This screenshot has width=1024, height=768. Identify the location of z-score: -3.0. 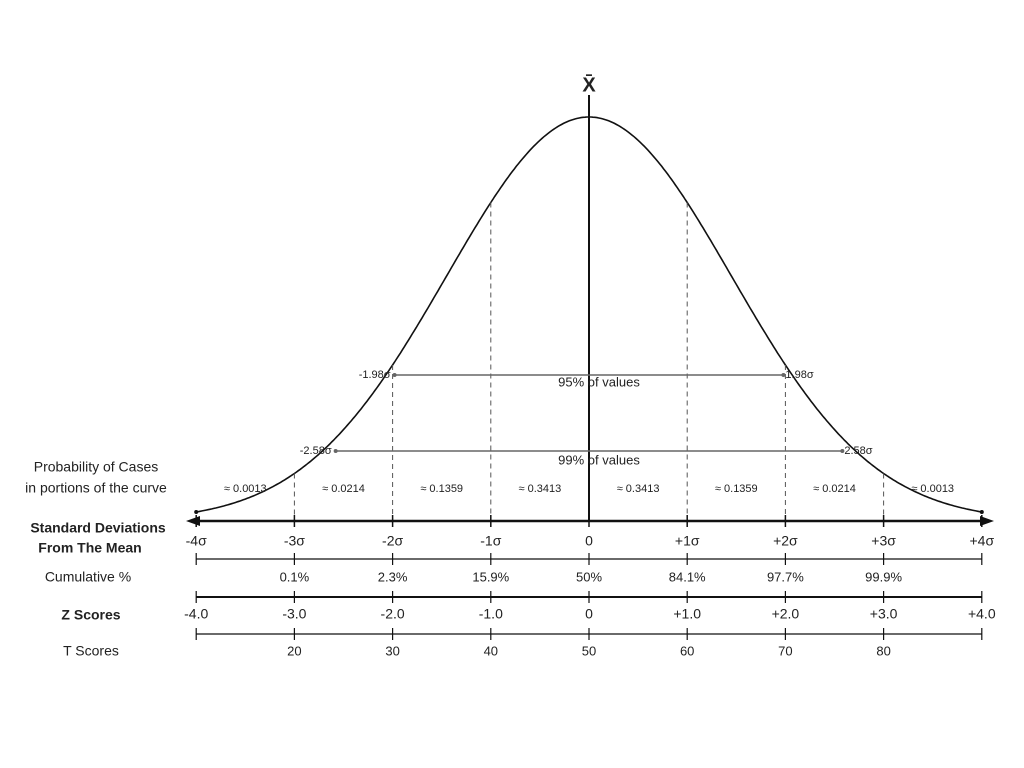
(294, 614).